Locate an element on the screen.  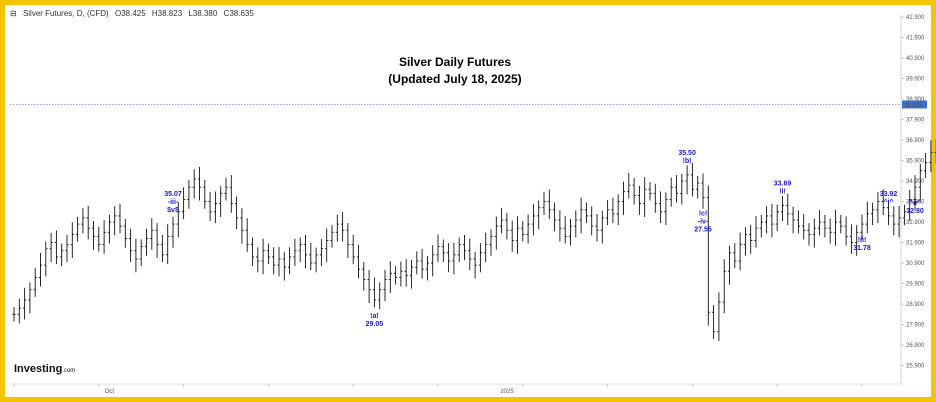
chart-subtitle: (Updated July 18, 2025) is located at coordinates (454, 79).